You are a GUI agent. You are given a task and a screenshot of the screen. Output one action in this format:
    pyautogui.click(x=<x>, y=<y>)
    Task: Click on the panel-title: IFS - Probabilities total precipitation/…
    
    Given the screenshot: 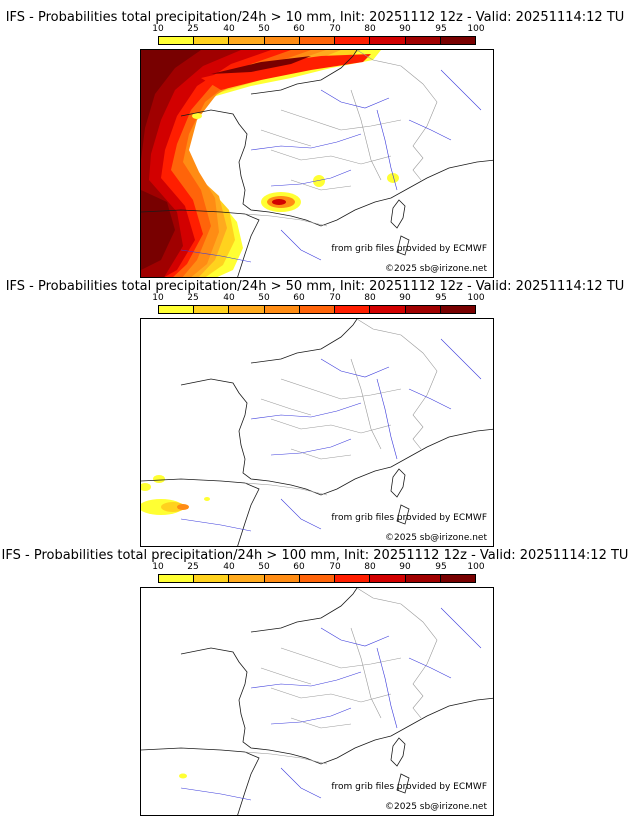 What is the action you would take?
    pyautogui.click(x=315, y=555)
    